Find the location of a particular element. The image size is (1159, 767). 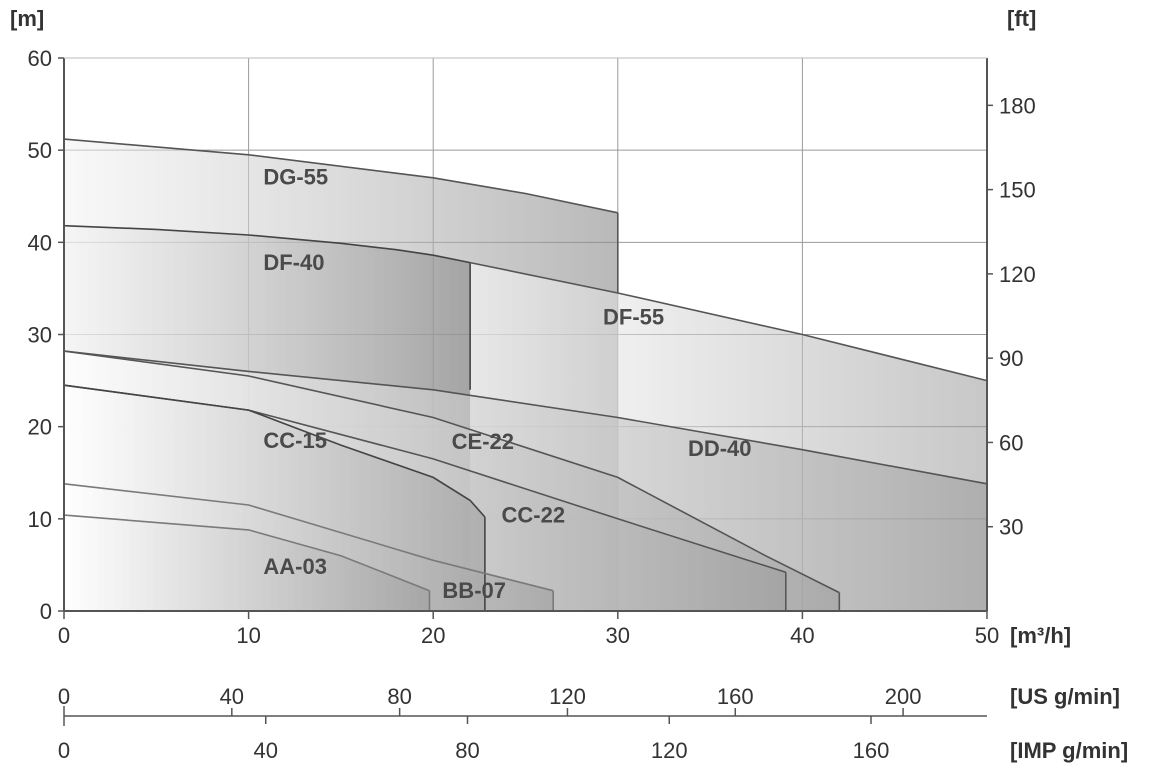

curve-label-ce-22: CE-22 is located at coordinates (483, 441).